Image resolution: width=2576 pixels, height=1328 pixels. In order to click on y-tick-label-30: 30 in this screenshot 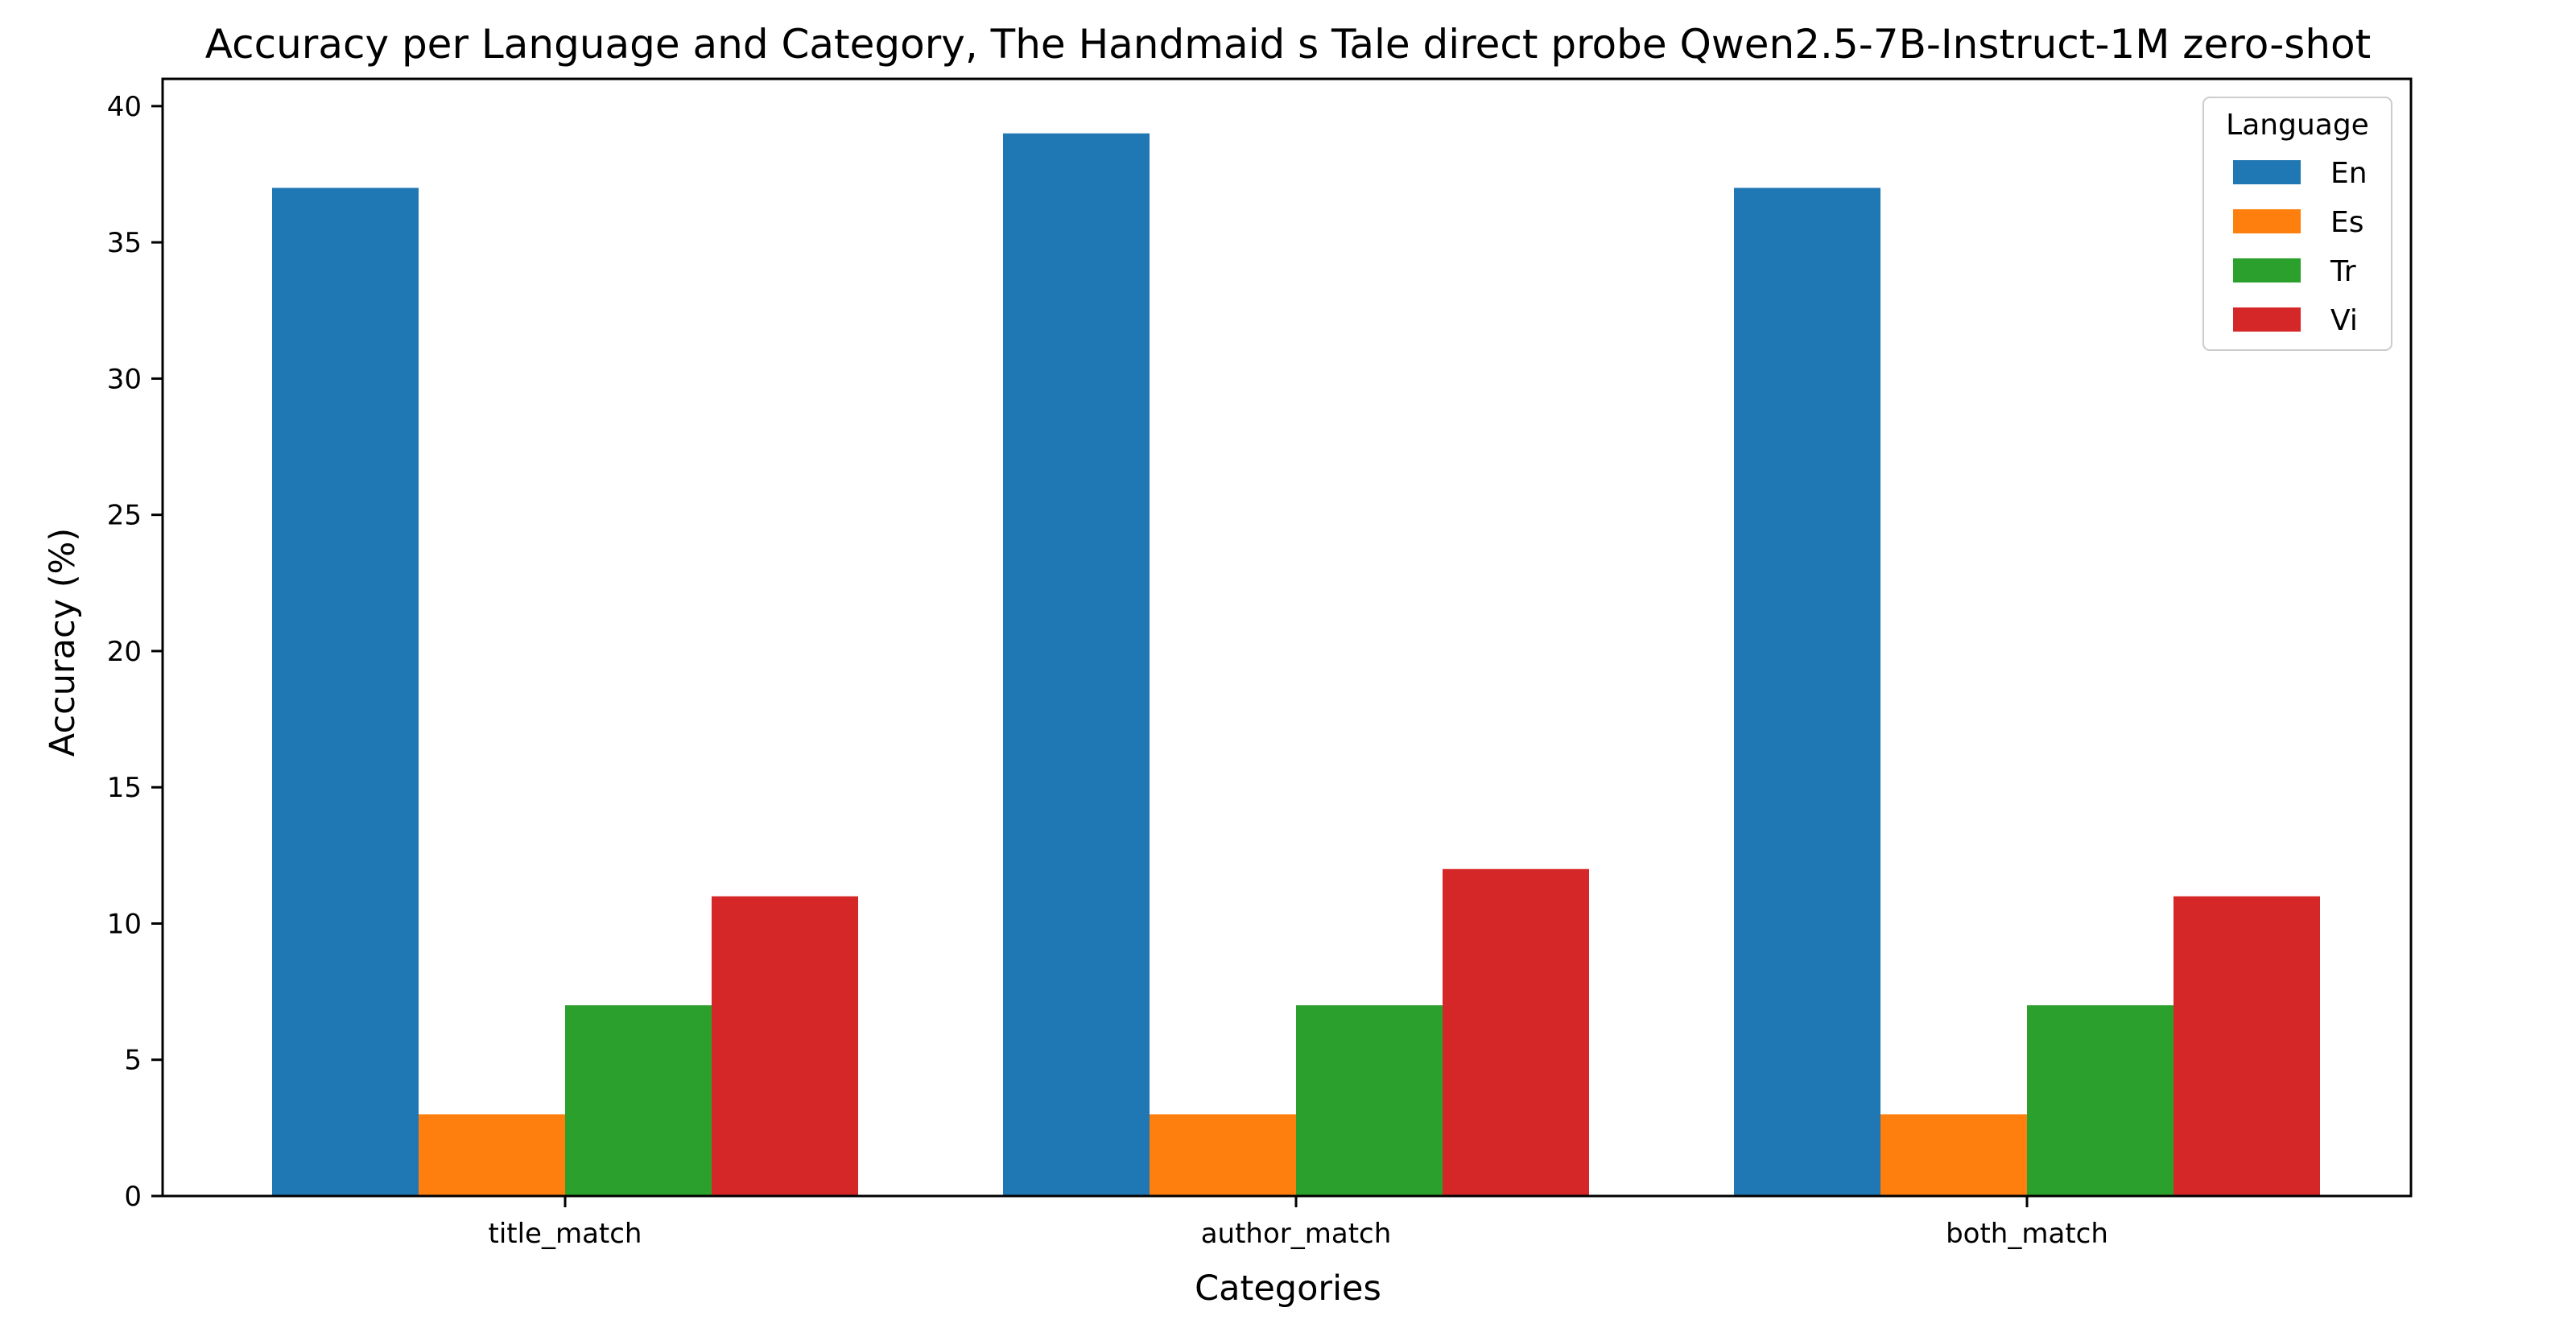, I will do `click(124, 379)`.